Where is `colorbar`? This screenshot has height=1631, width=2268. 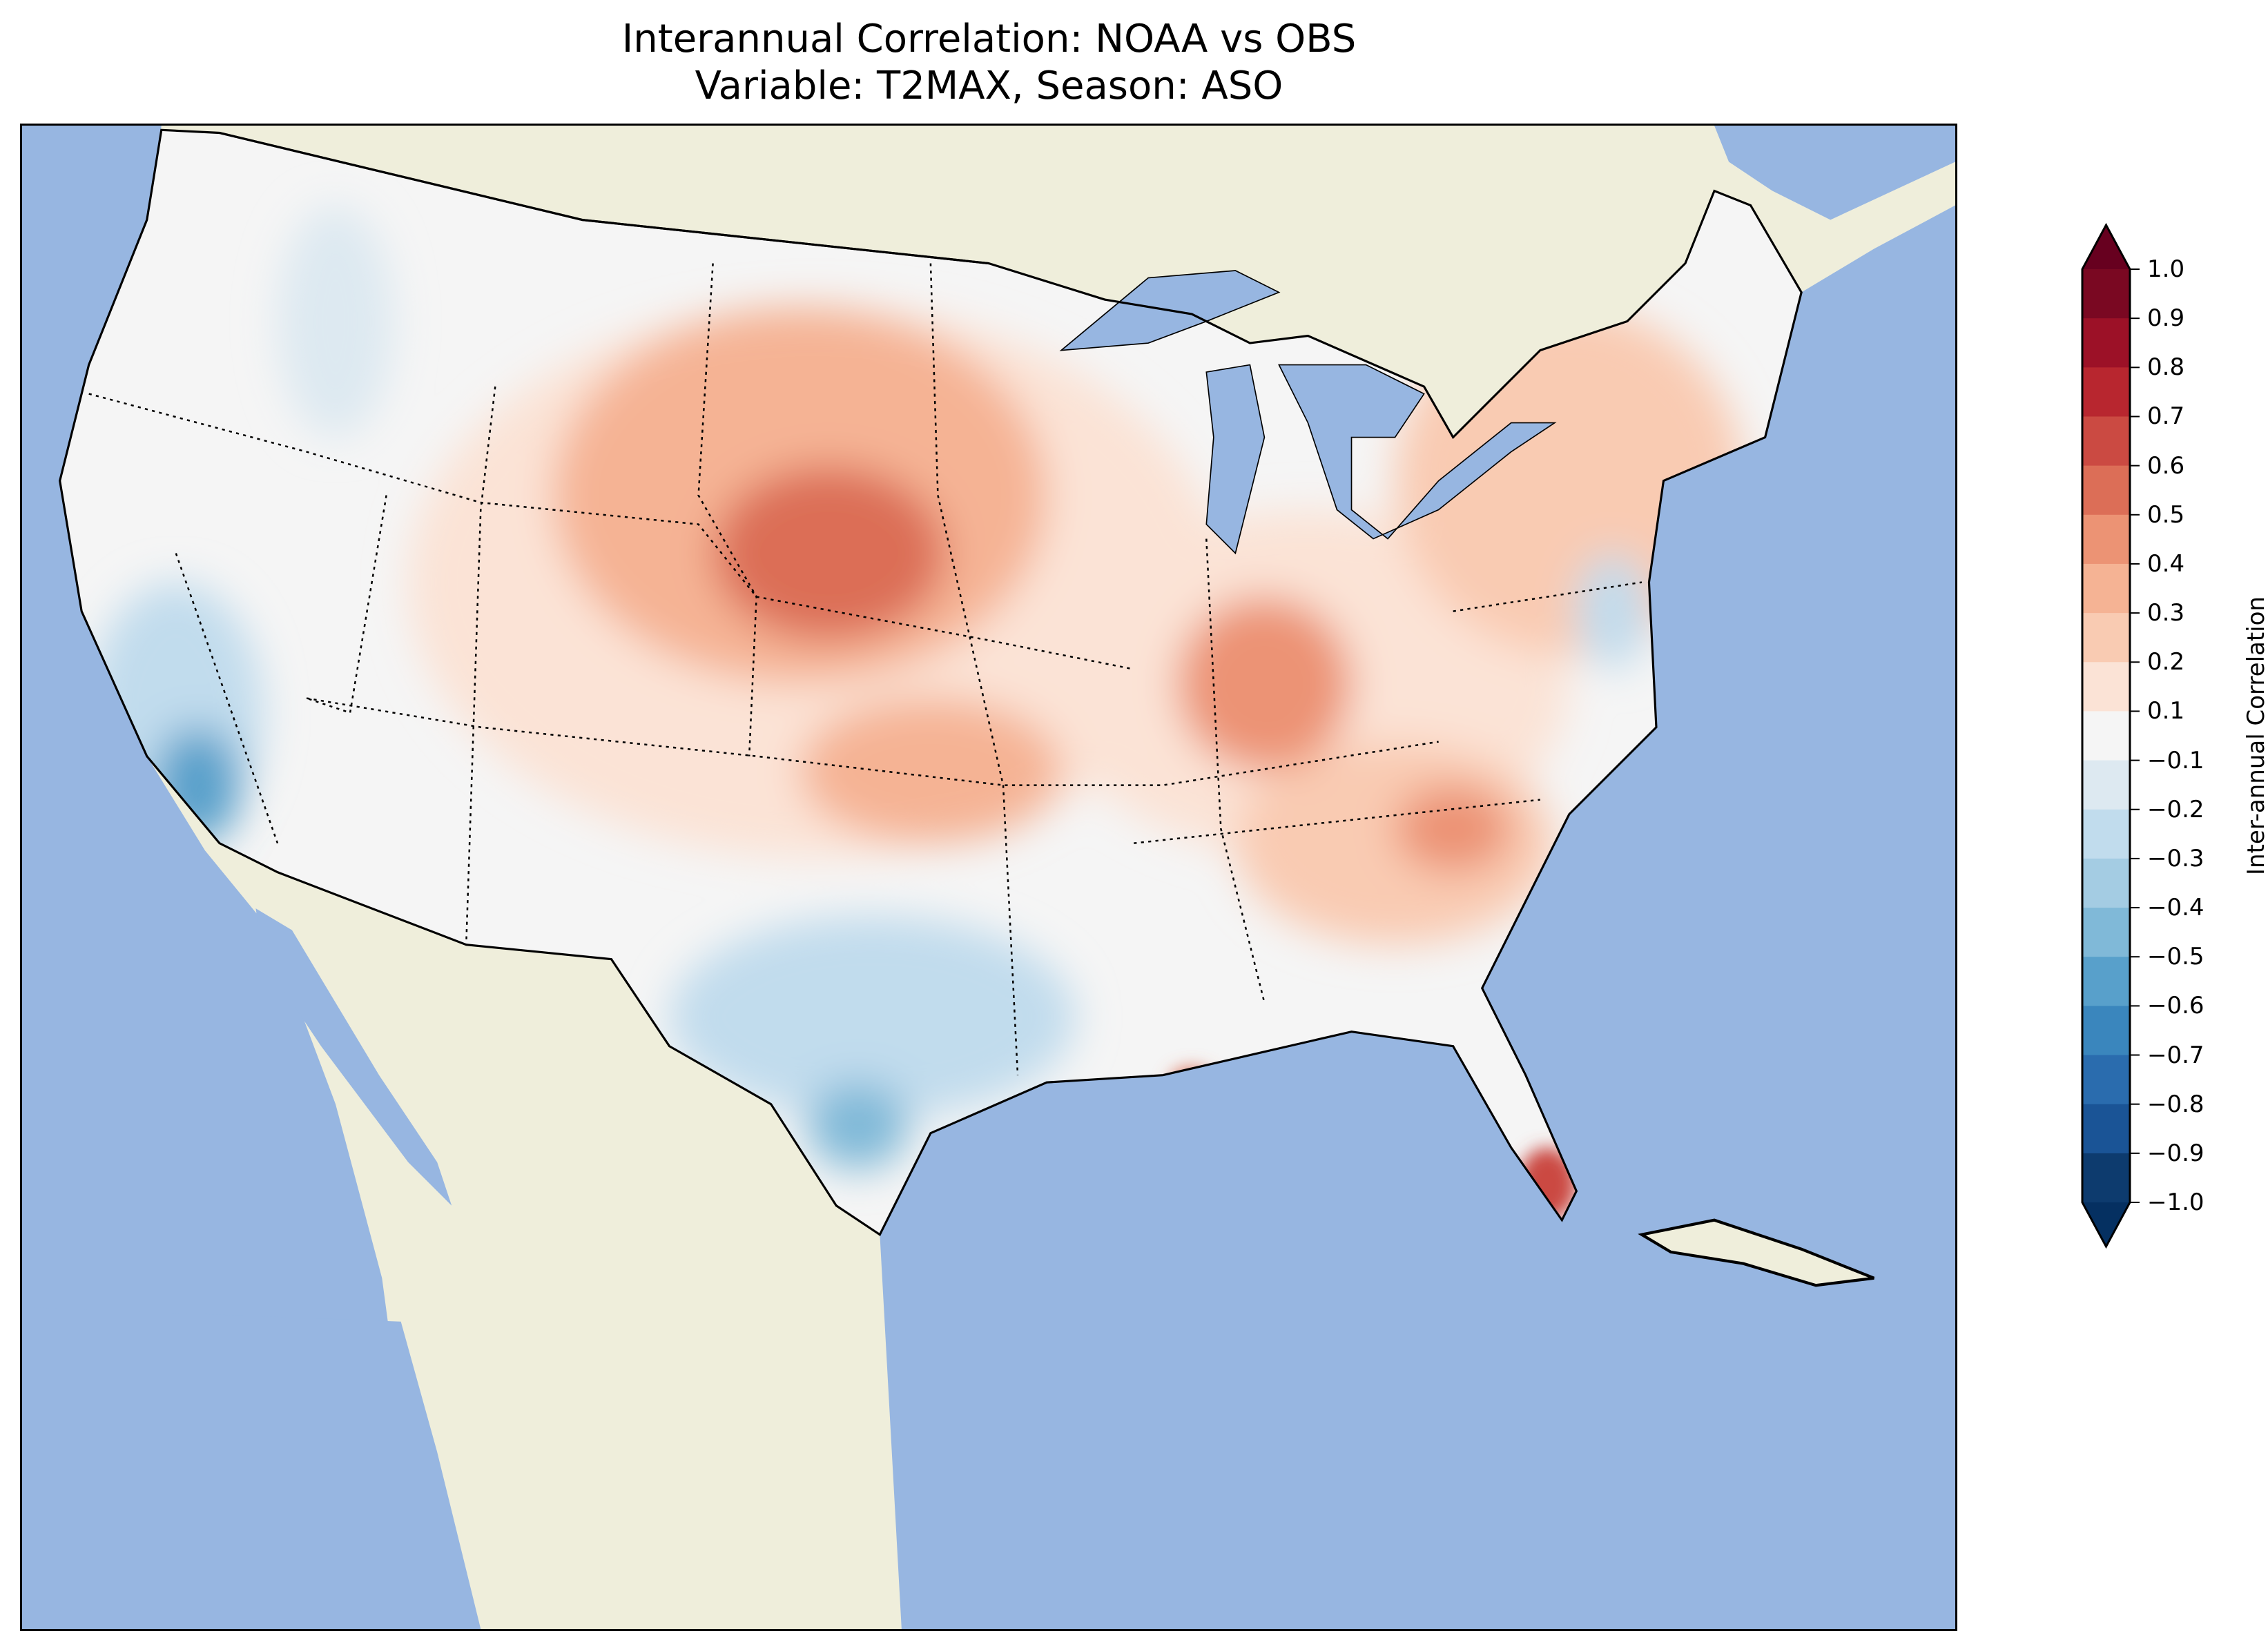
colorbar is located at coordinates (2110, 736).